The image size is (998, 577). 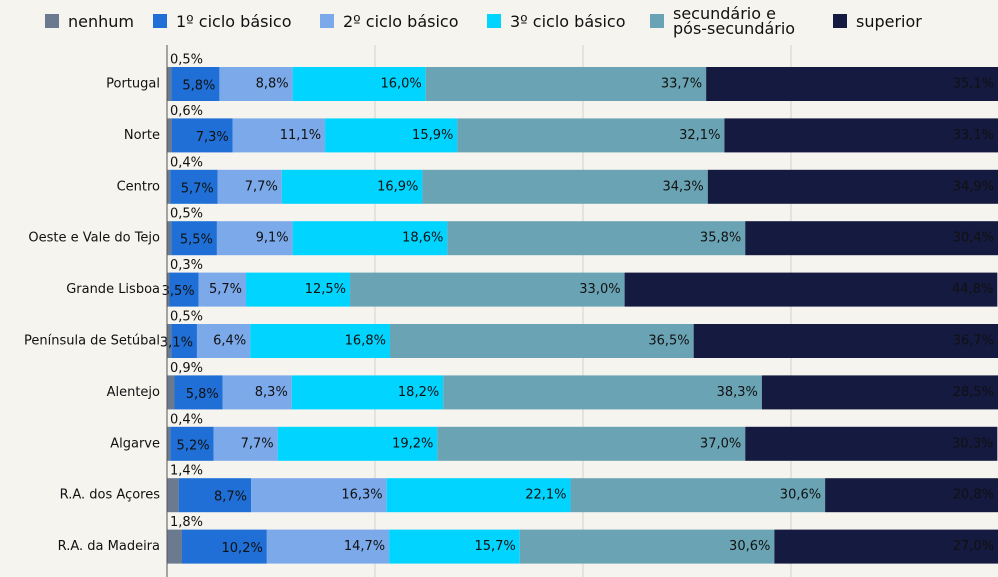 What do you see at coordinates (973, 135) in the screenshot?
I see `value-label: 33,1%` at bounding box center [973, 135].